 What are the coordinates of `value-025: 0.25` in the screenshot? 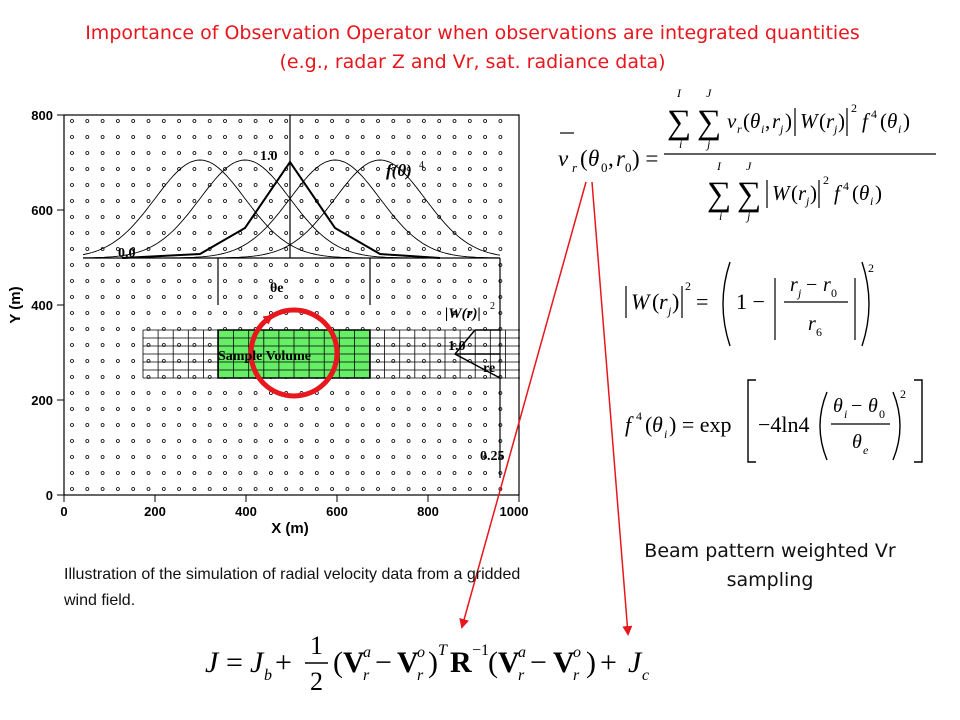 It's located at (492, 456).